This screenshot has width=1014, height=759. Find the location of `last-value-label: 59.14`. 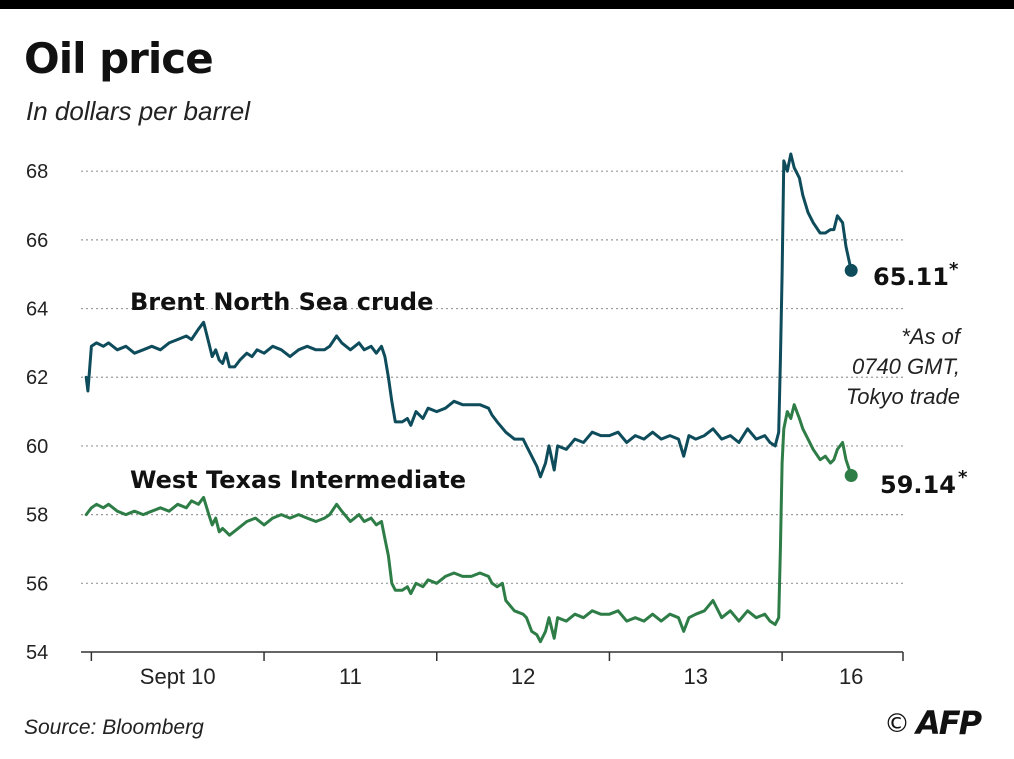

last-value-label: 59.14 is located at coordinates (918, 485).